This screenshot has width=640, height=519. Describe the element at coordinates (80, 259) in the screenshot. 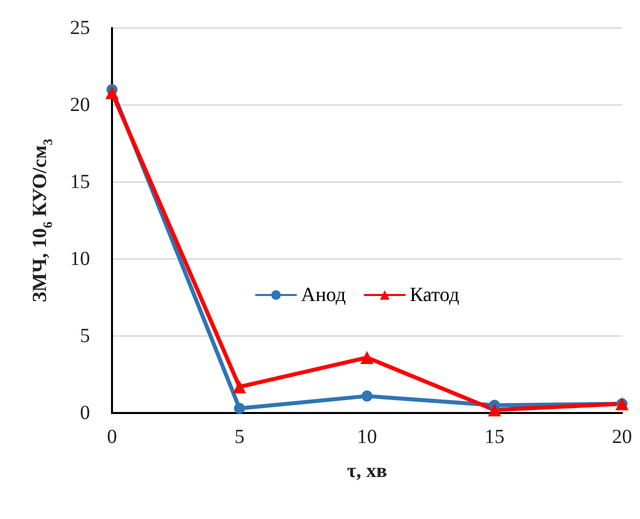

I see `y-tick-label: 10` at that location.